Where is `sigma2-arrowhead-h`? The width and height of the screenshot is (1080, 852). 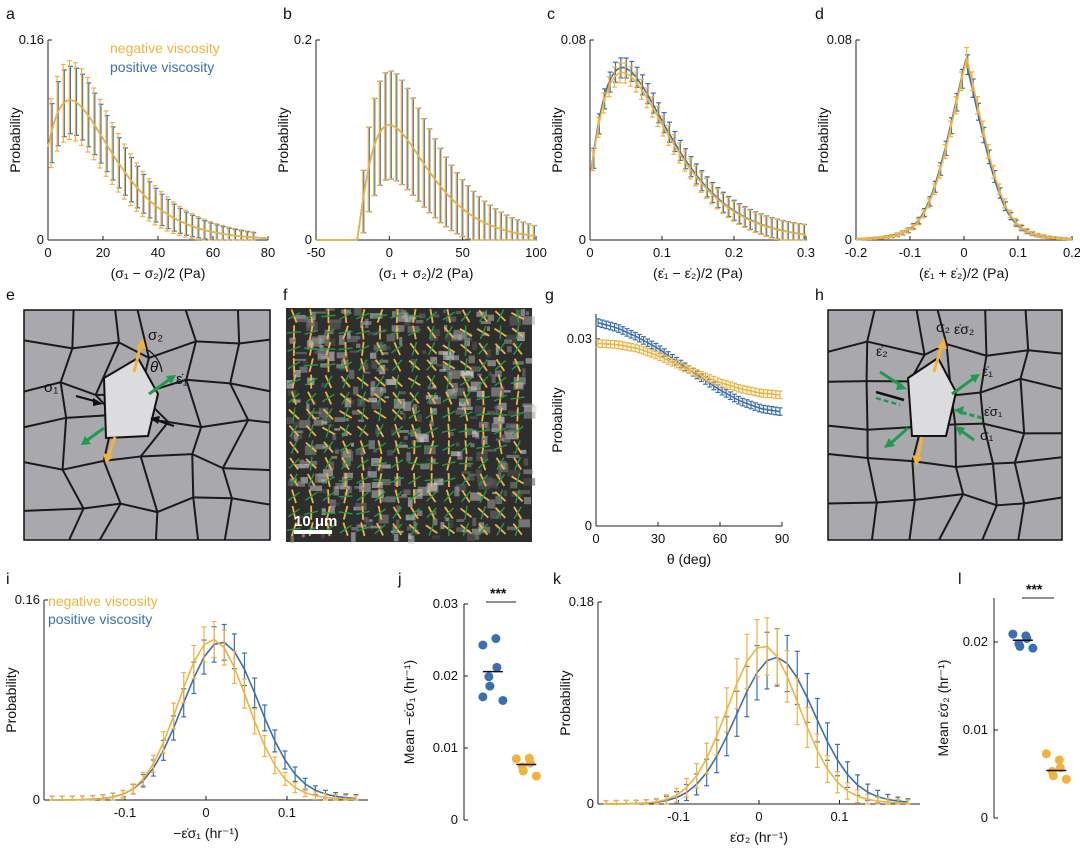
sigma2-arrowhead-h is located at coordinates (942, 343).